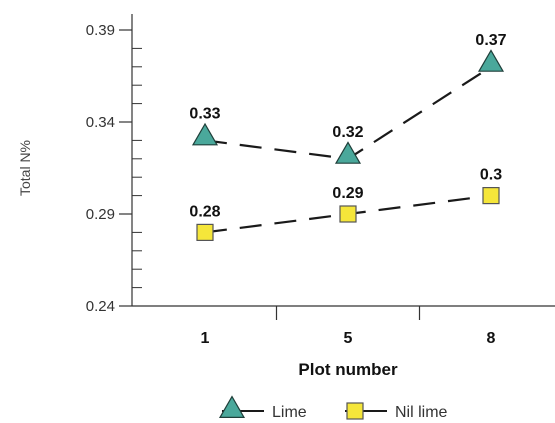  I want to click on x-tick-label: 5, so click(348, 338).